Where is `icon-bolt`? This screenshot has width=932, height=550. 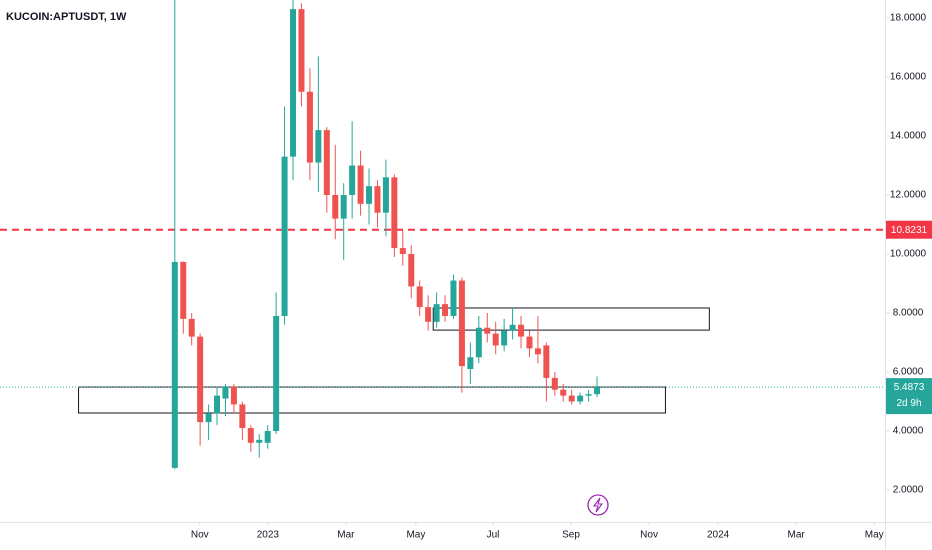 icon-bolt is located at coordinates (598, 505).